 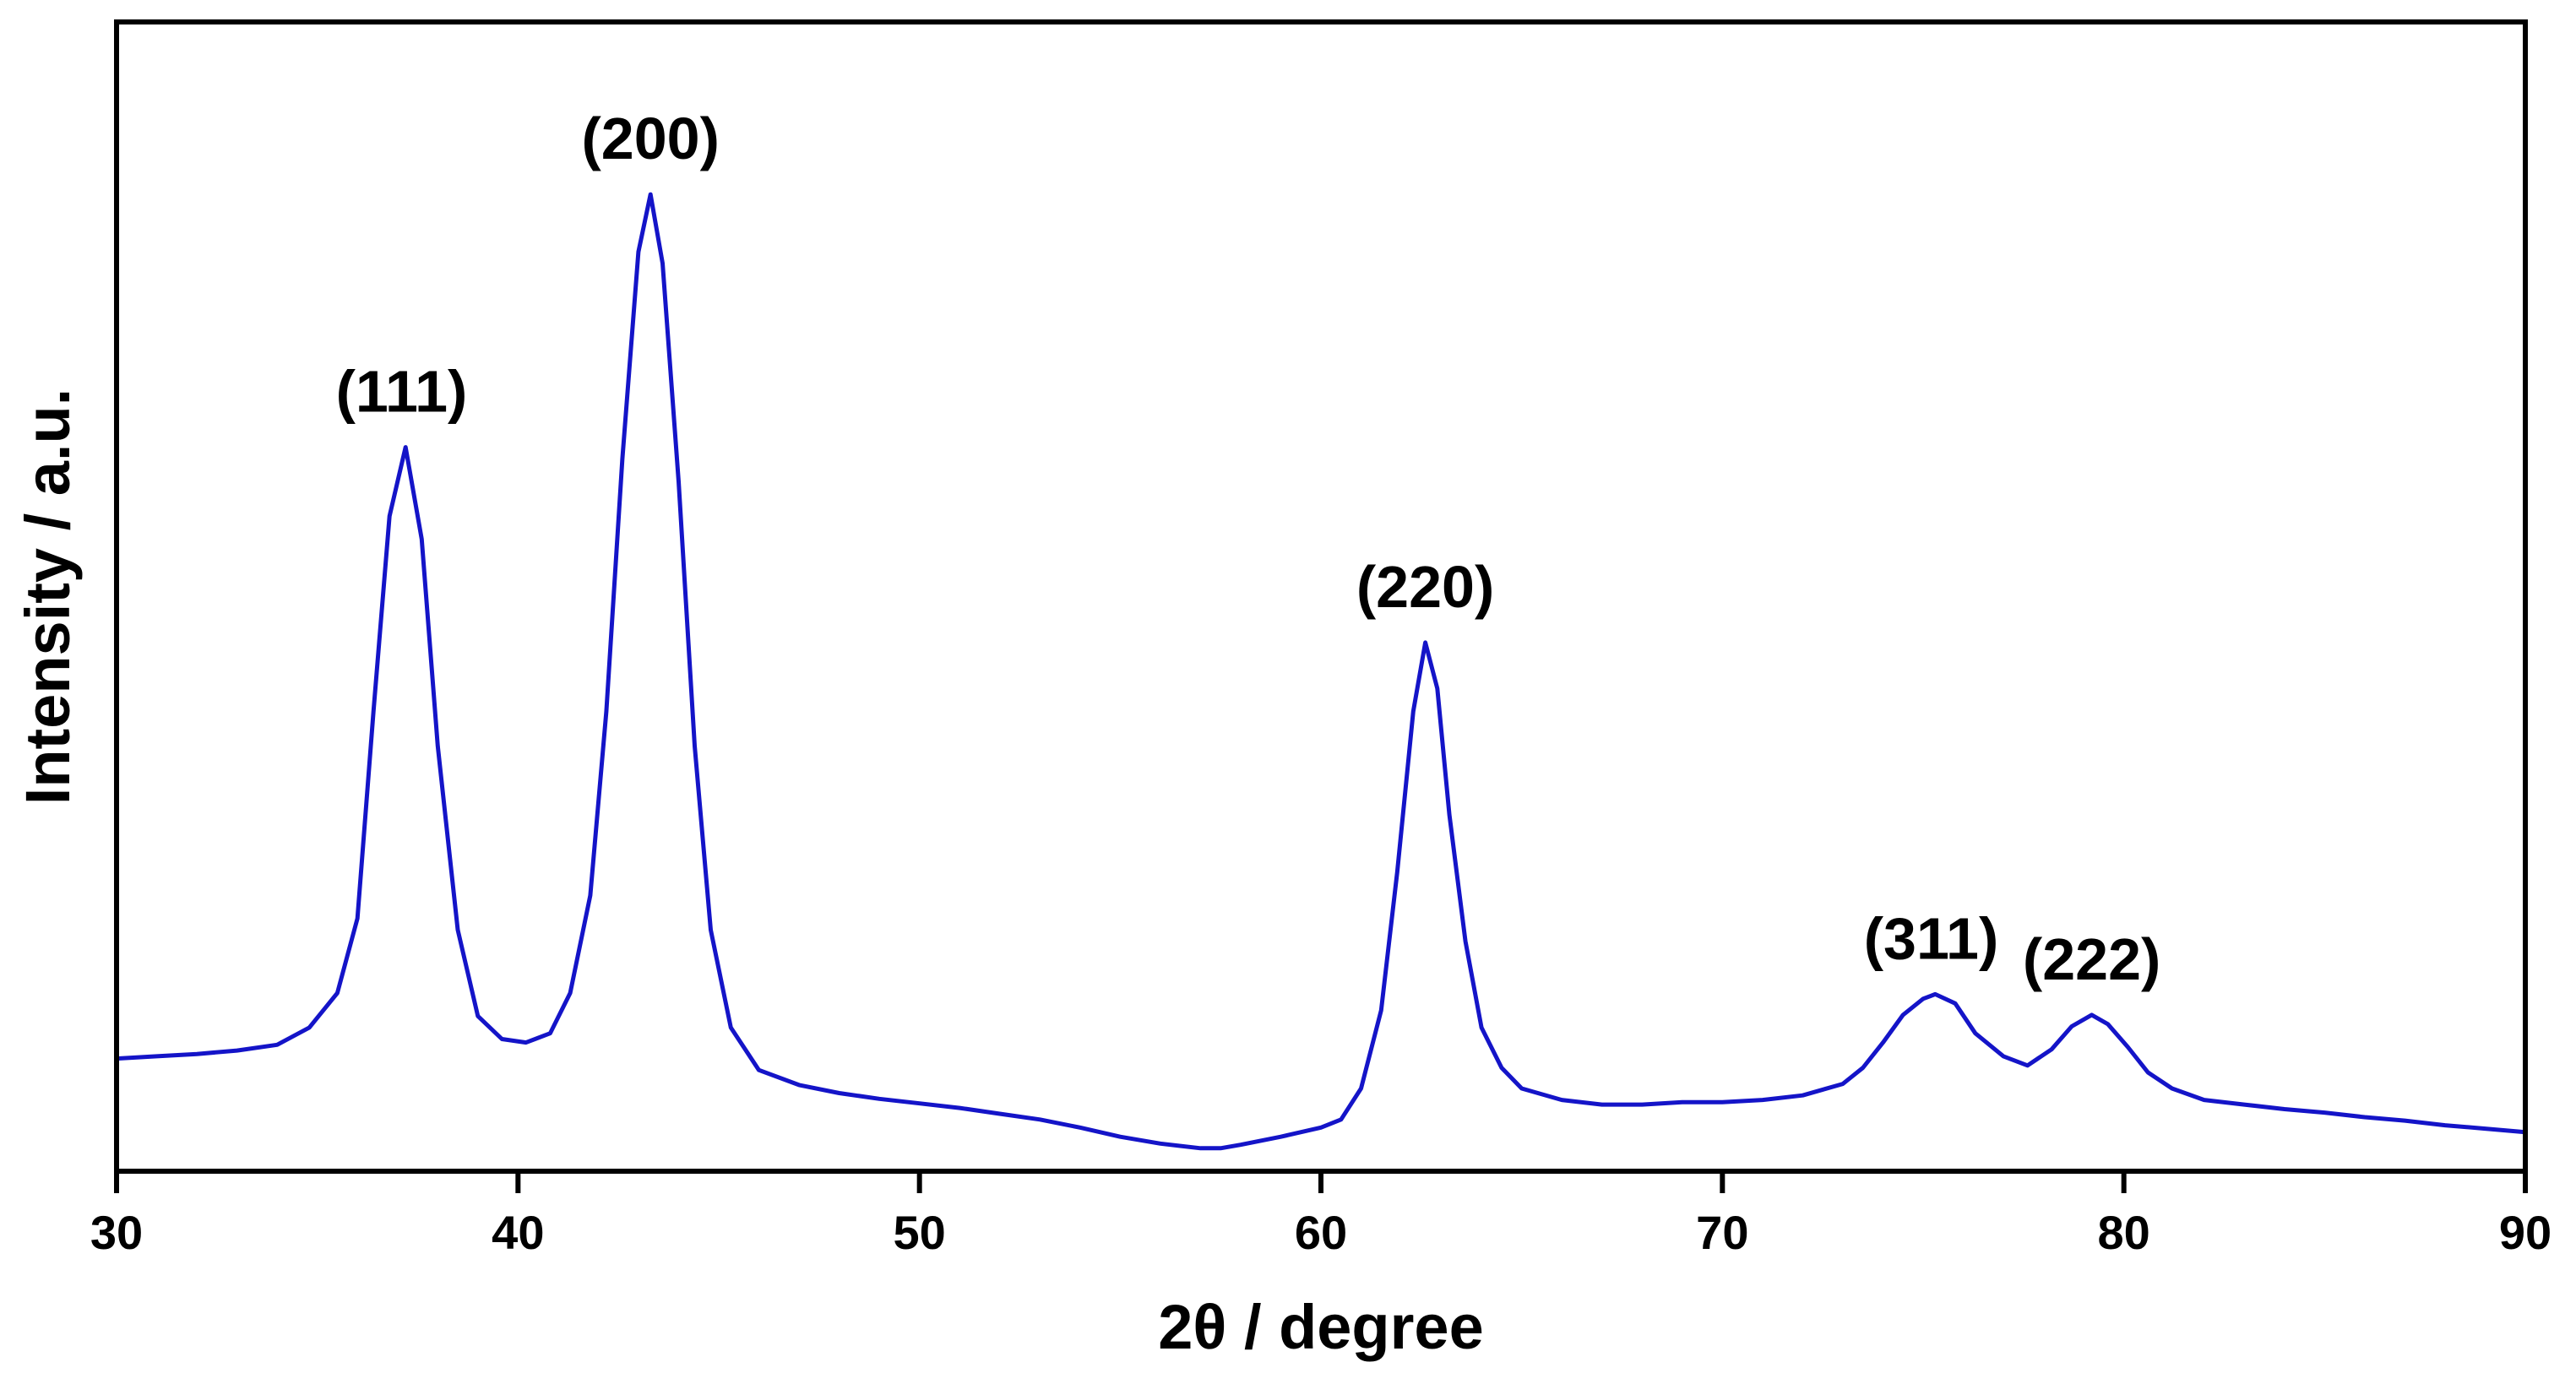 What do you see at coordinates (1321, 1232) in the screenshot?
I see `x-tick-label: 60` at bounding box center [1321, 1232].